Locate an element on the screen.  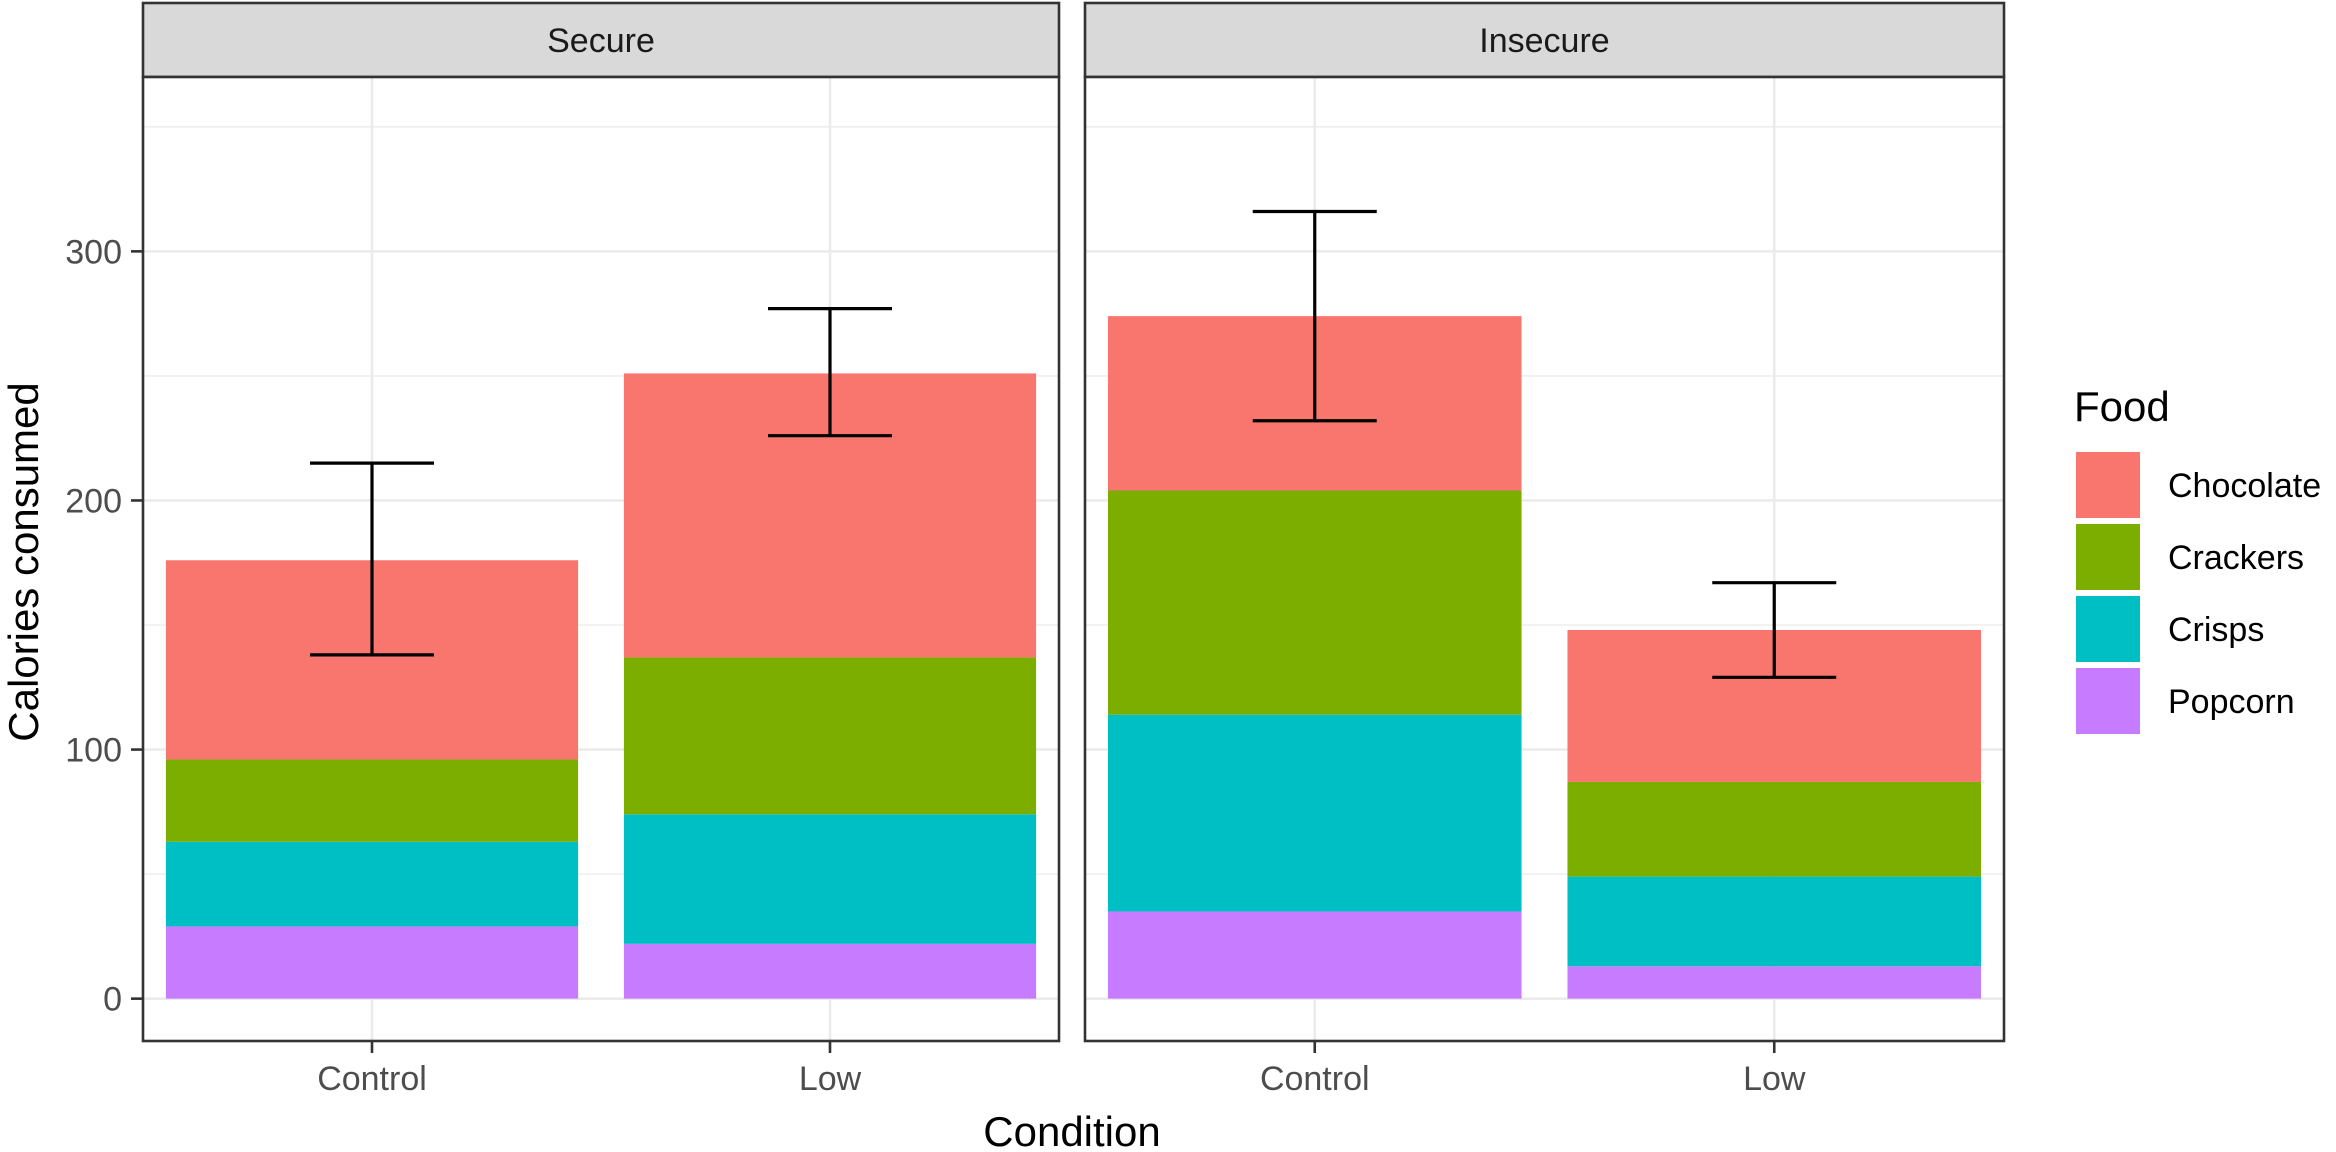
legend-key-crackers is located at coordinates (2108, 557).